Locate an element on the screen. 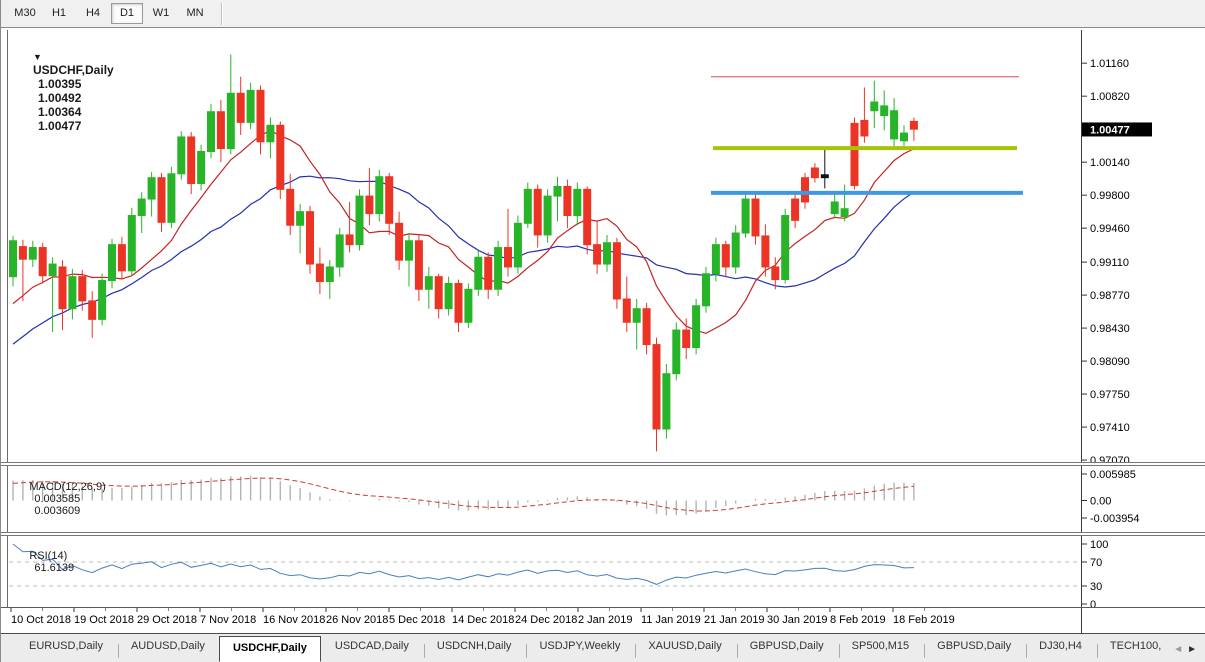  price-axis-label: 0.97410 is located at coordinates (1110, 428).